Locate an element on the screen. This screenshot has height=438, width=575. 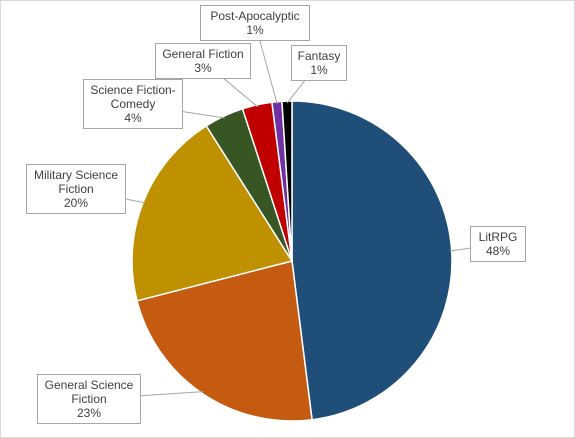
data-label: Science Fiction-Comedy 4% is located at coordinates (133, 104).